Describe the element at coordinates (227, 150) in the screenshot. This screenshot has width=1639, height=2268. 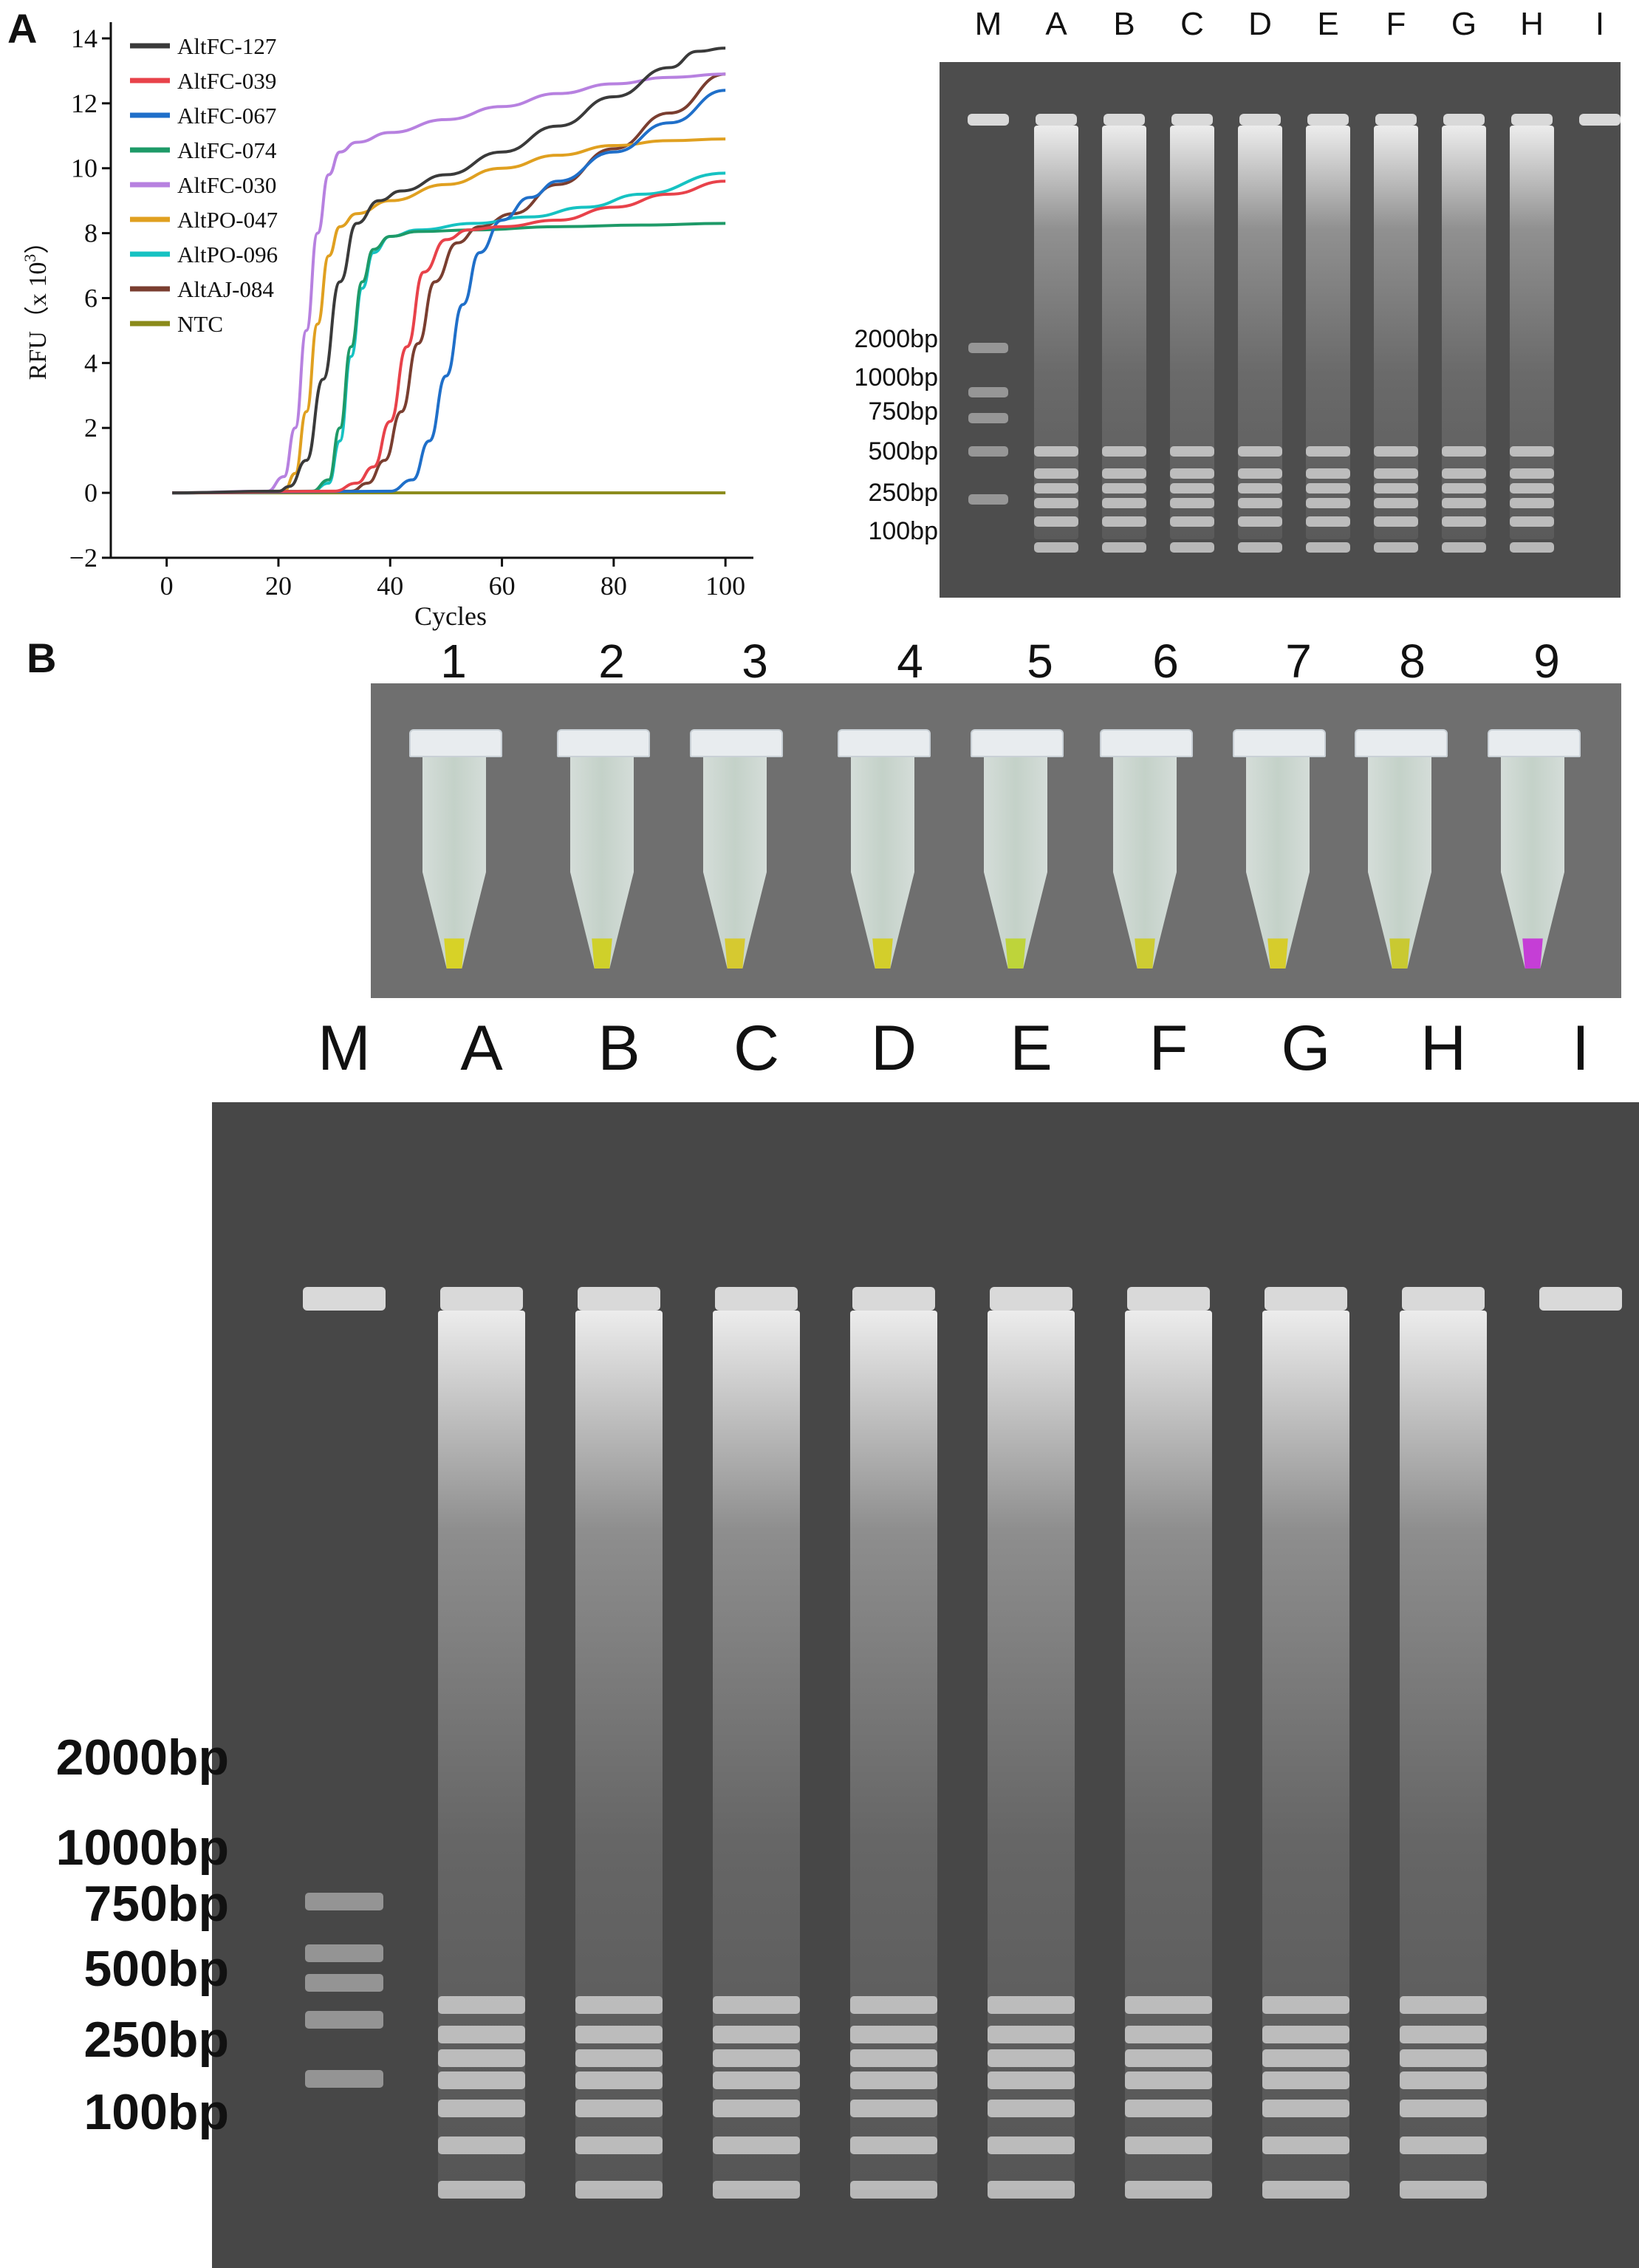
I see `legend-label: AltFC-074` at that location.